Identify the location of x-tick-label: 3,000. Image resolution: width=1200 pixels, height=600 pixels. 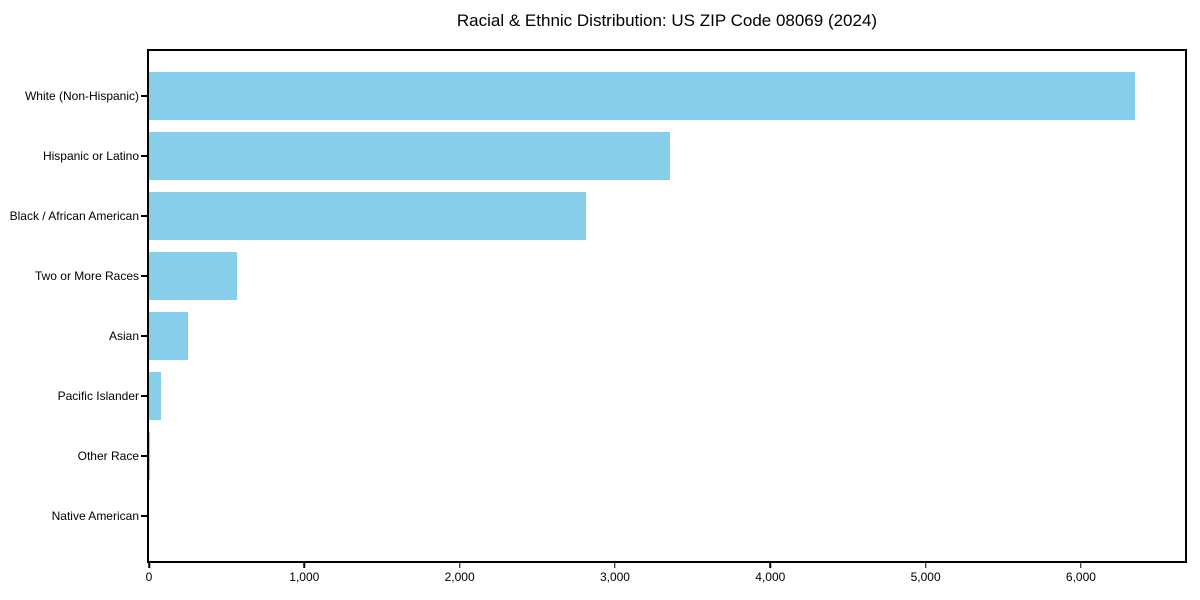
(614, 577).